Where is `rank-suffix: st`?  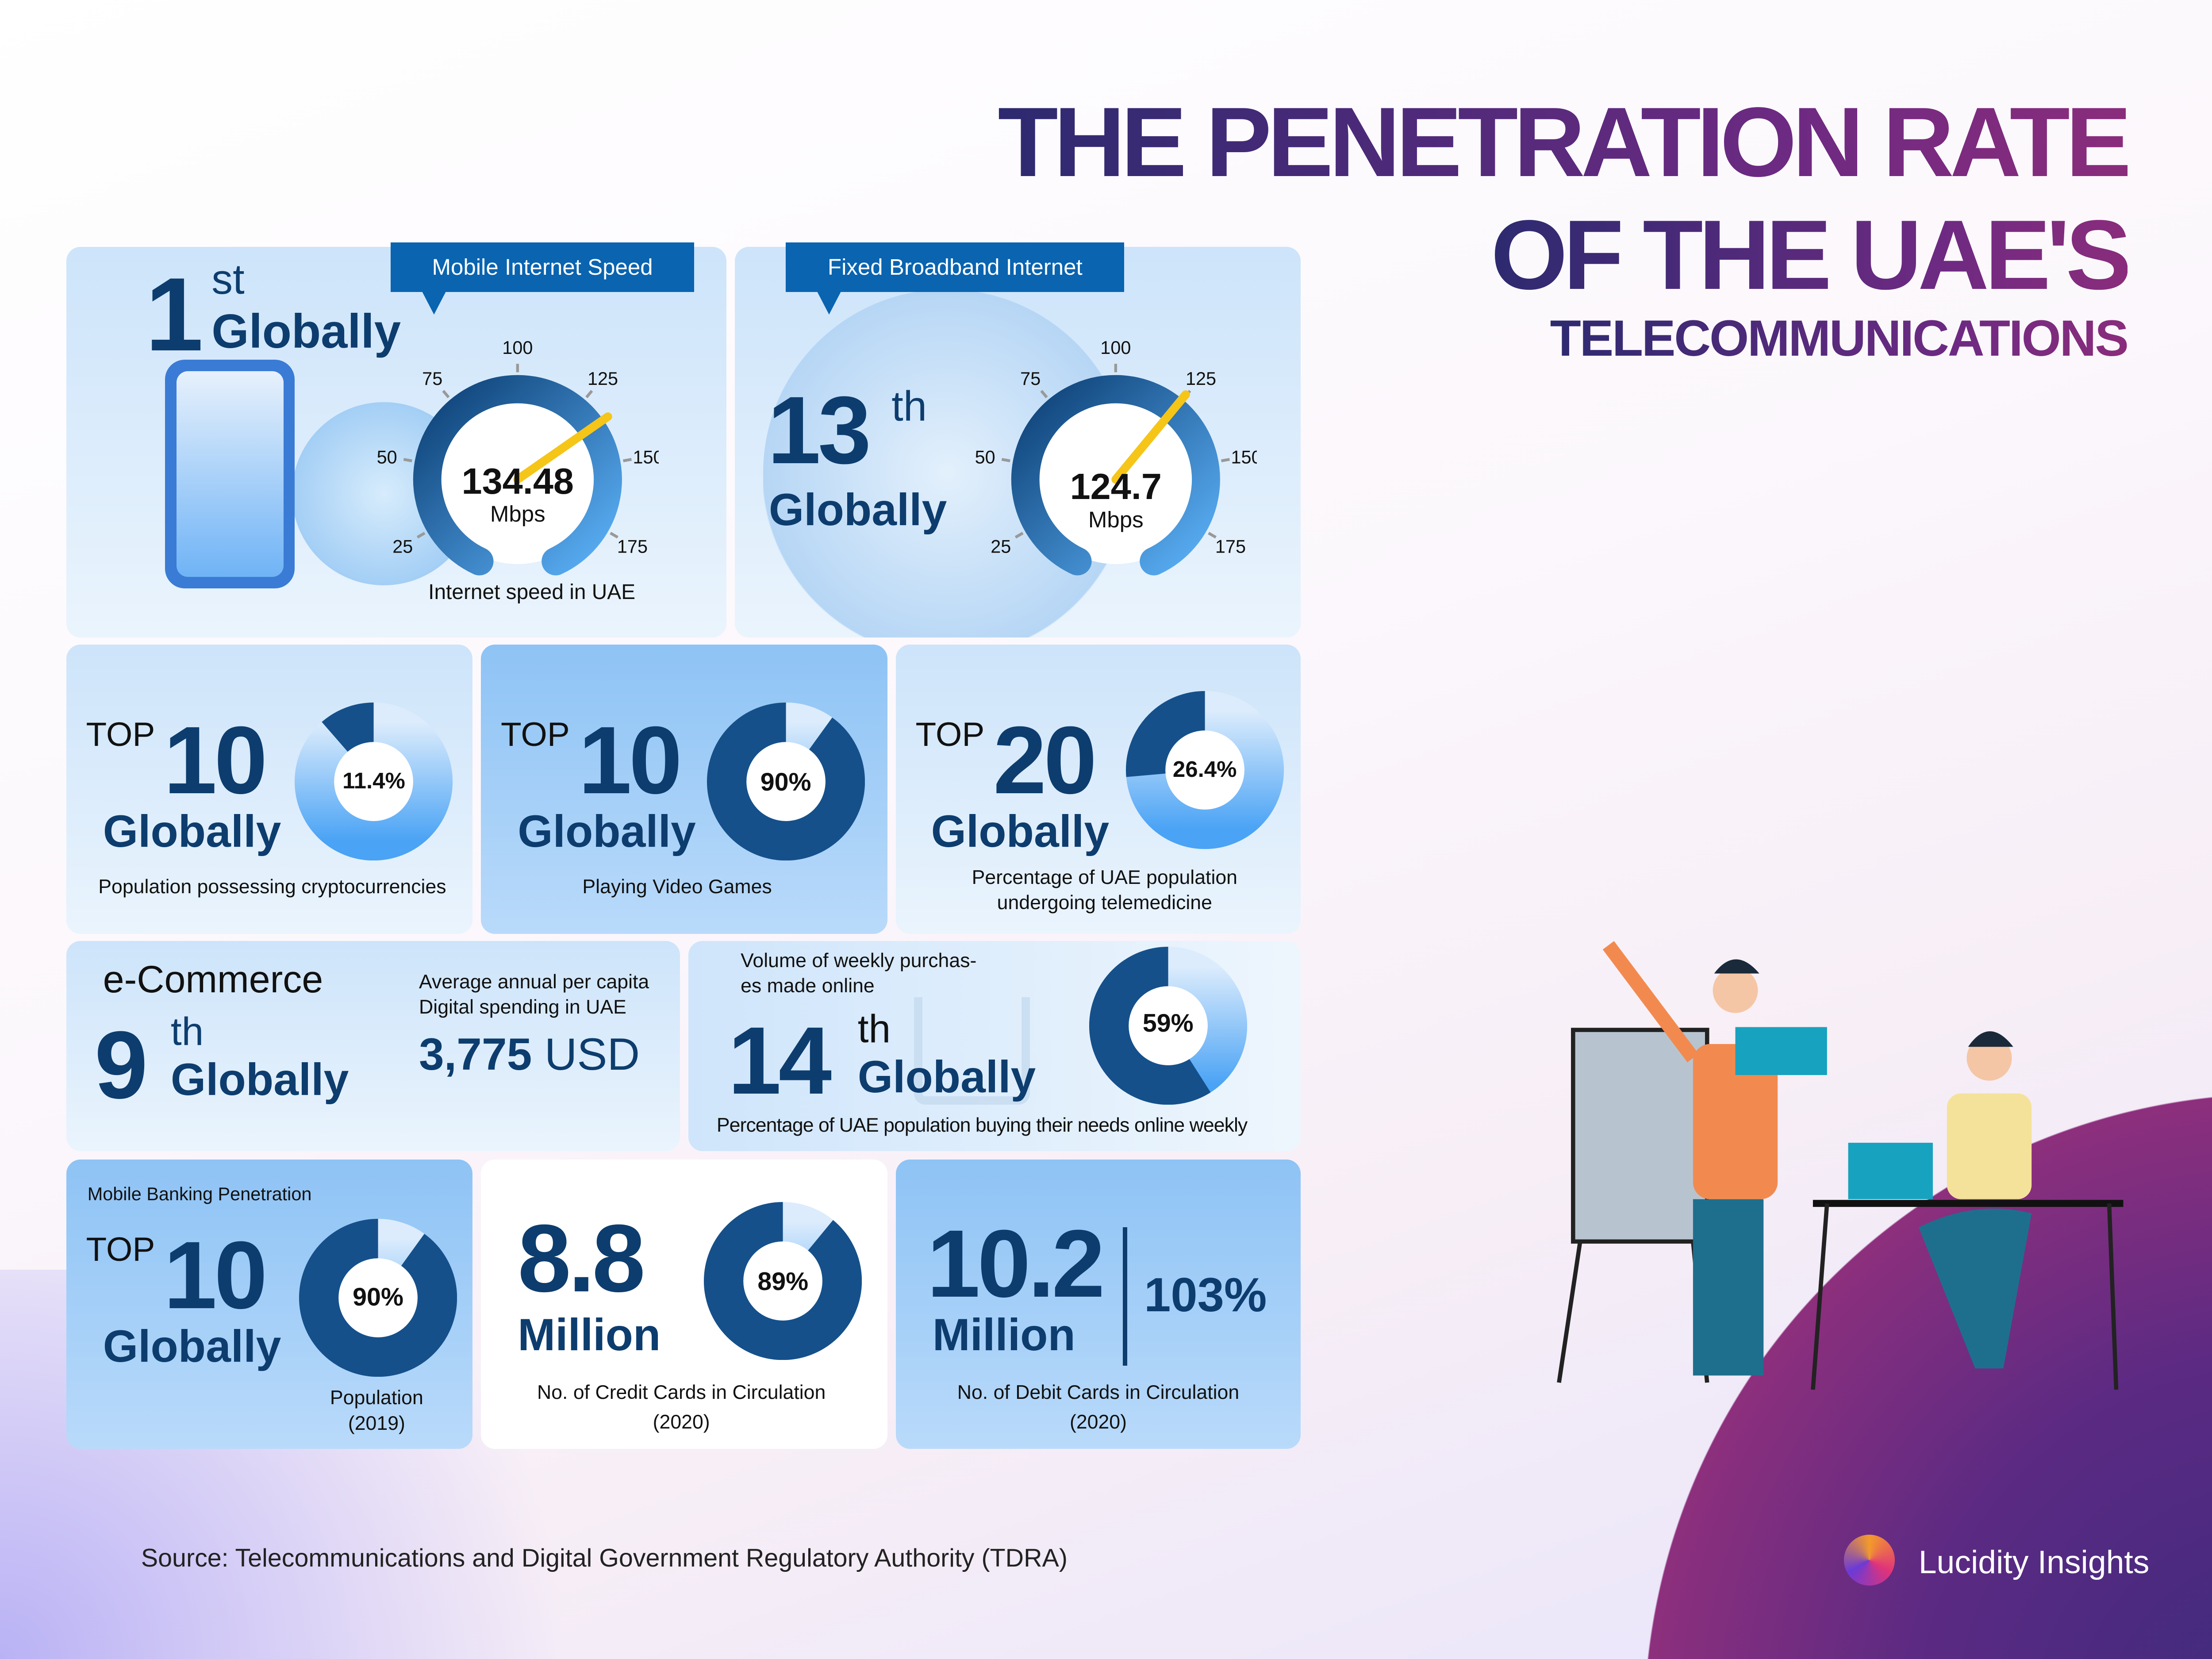 rank-suffix: st is located at coordinates (228, 280).